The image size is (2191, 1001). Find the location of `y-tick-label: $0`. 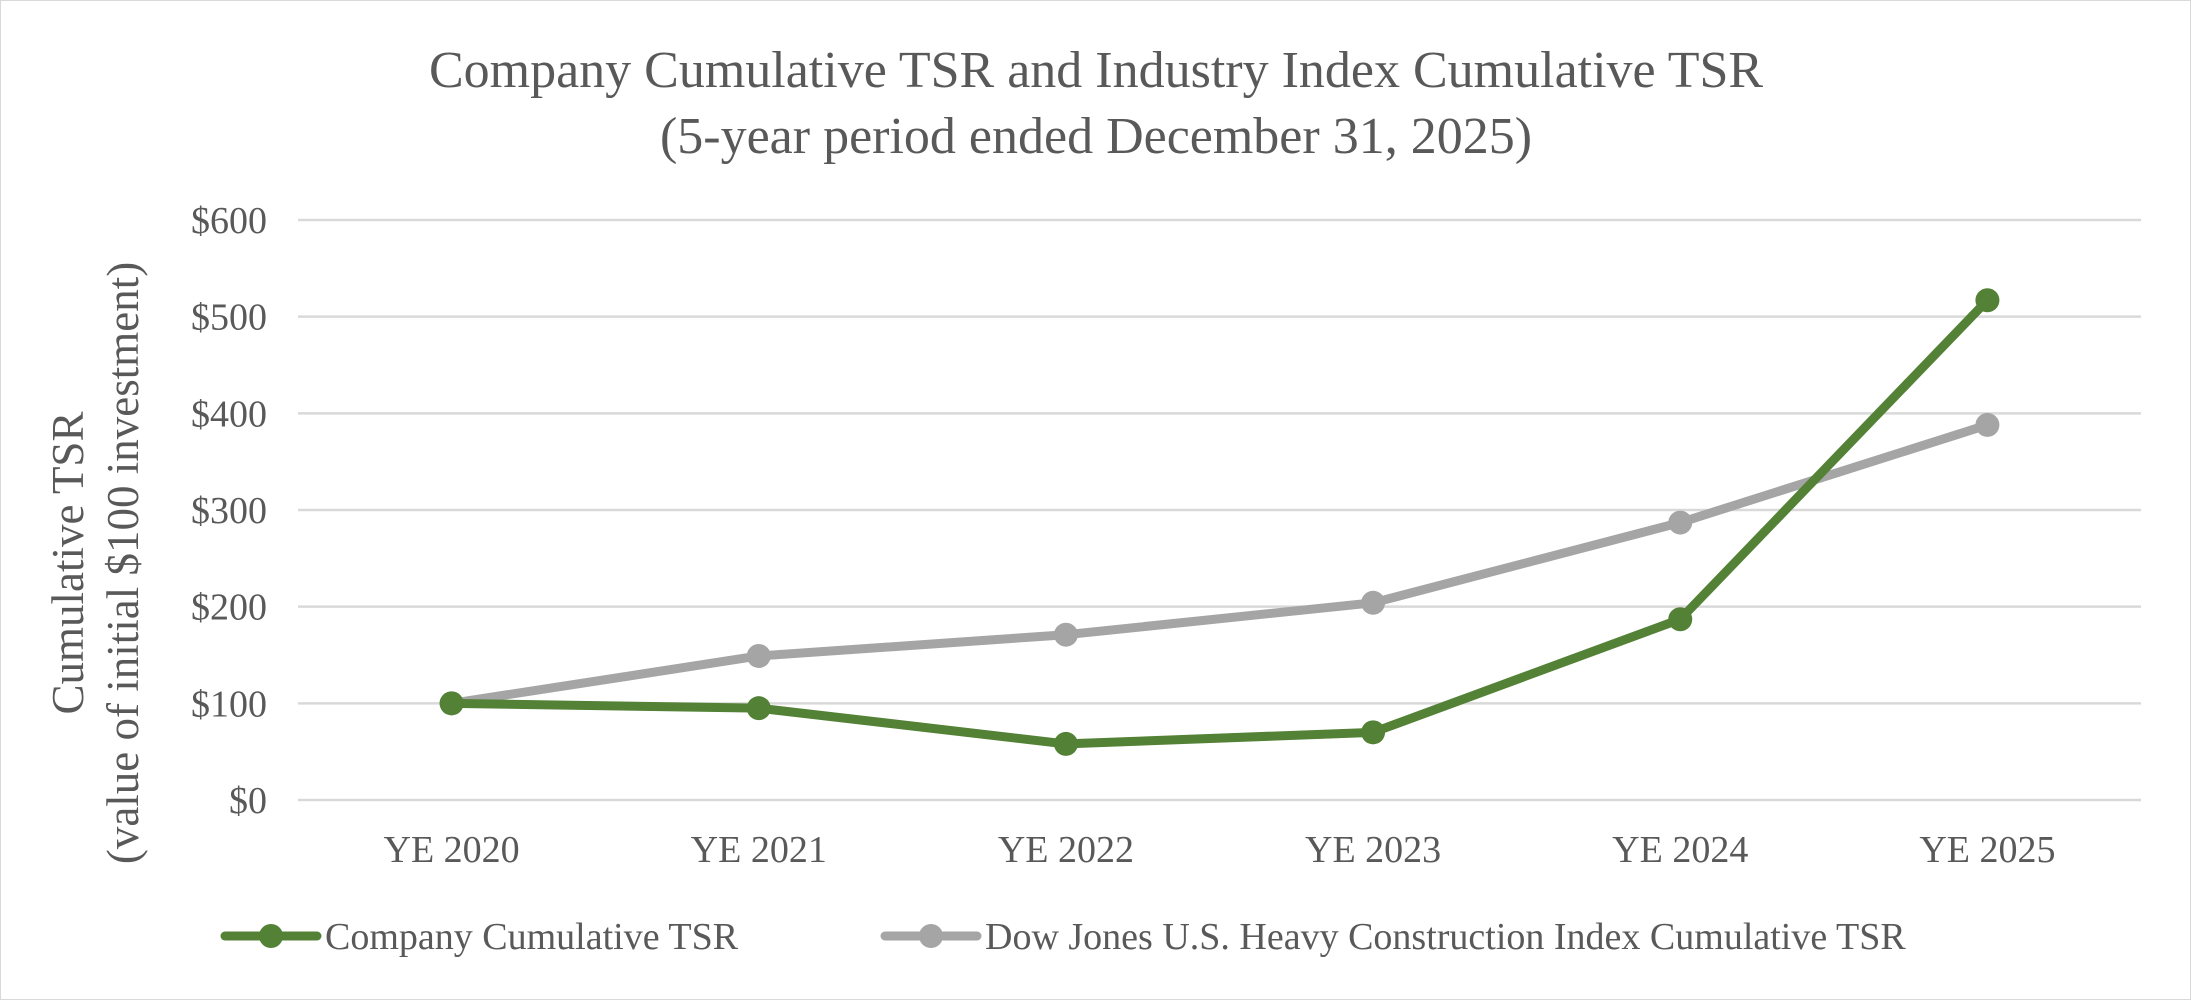

y-tick-label: $0 is located at coordinates (248, 801).